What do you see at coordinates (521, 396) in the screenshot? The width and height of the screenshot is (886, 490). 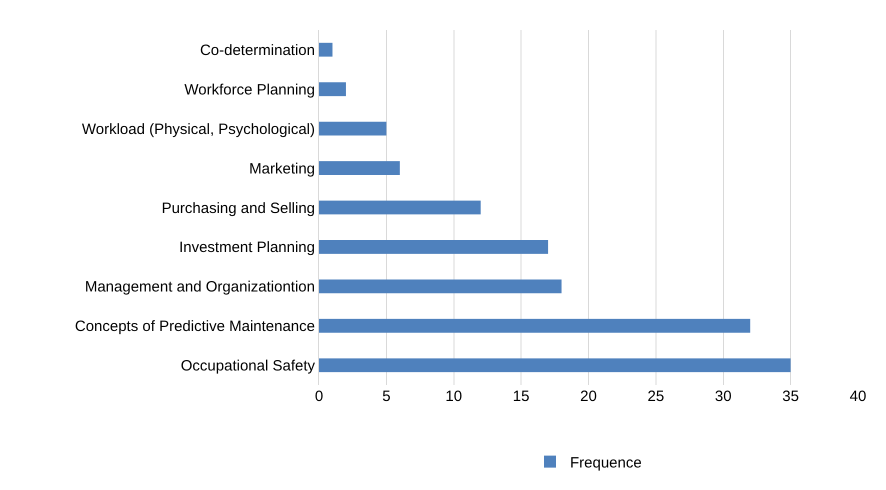 I see `x-tick-label: 15` at bounding box center [521, 396].